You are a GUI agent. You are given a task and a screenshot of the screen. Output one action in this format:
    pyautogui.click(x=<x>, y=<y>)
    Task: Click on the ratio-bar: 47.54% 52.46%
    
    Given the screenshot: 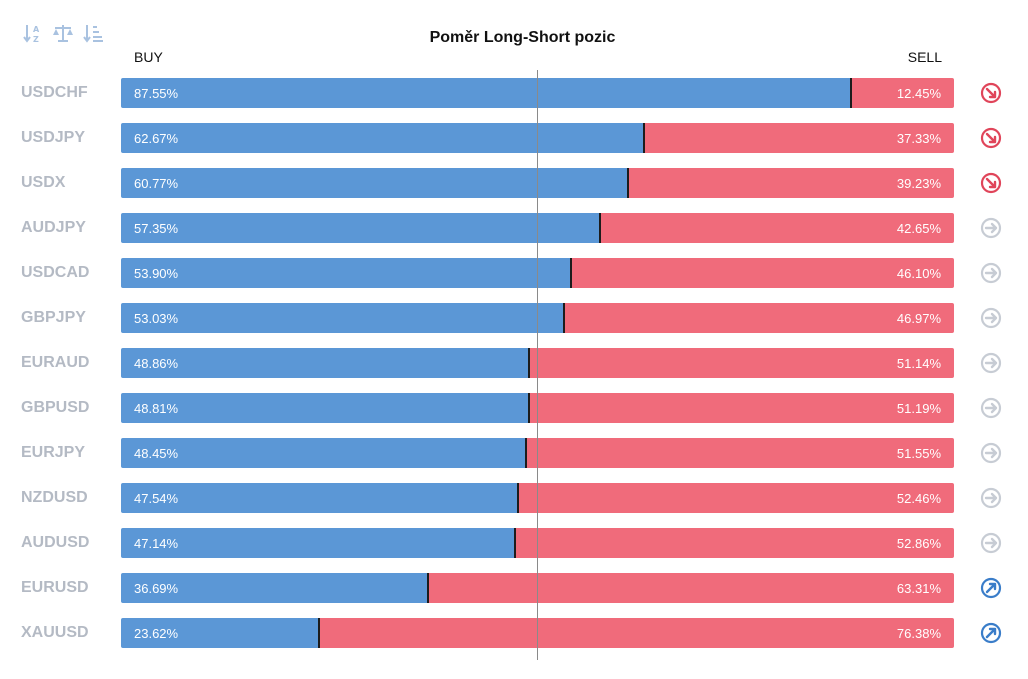 What is the action you would take?
    pyautogui.click(x=537, y=498)
    